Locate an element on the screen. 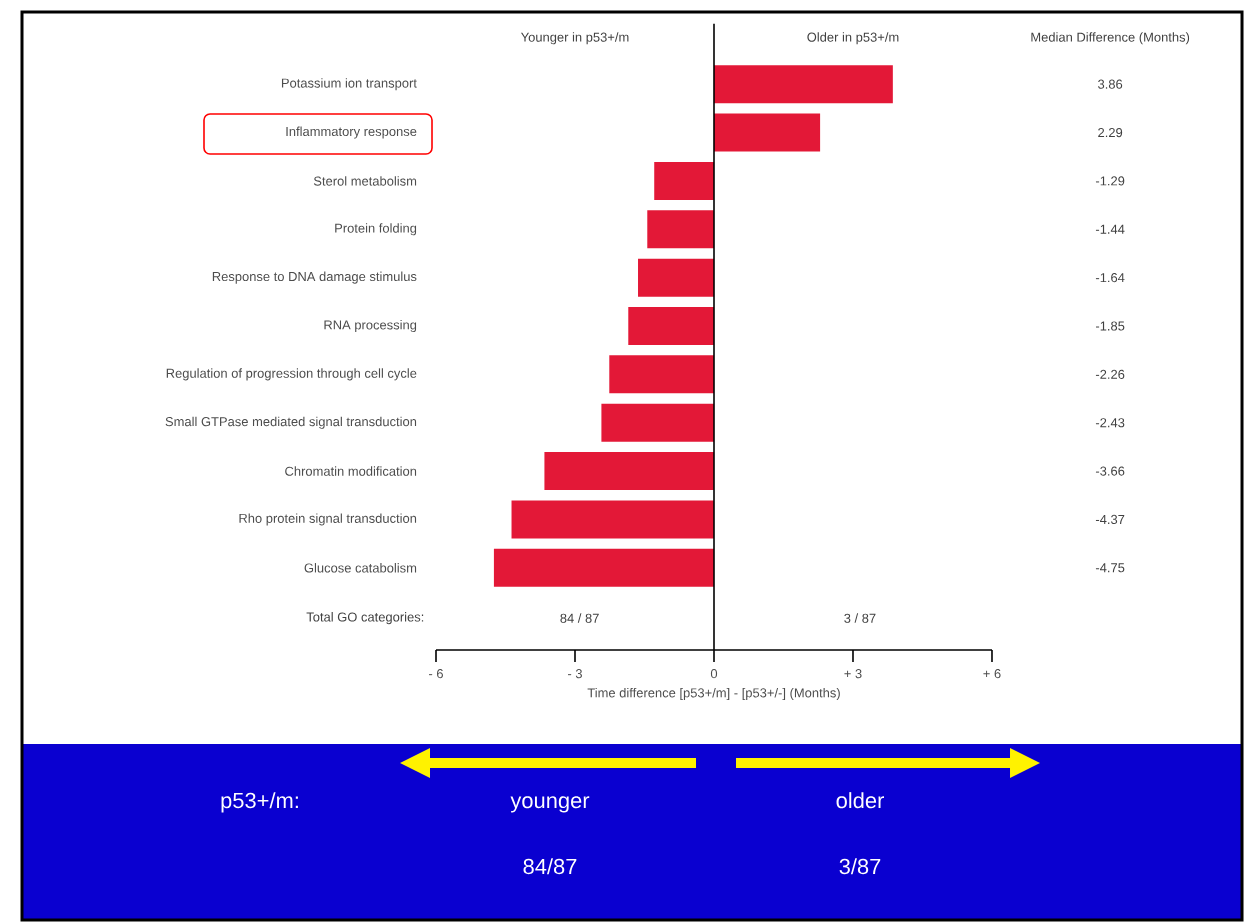 The width and height of the screenshot is (1248, 924). text: younger is located at coordinates (550, 804).